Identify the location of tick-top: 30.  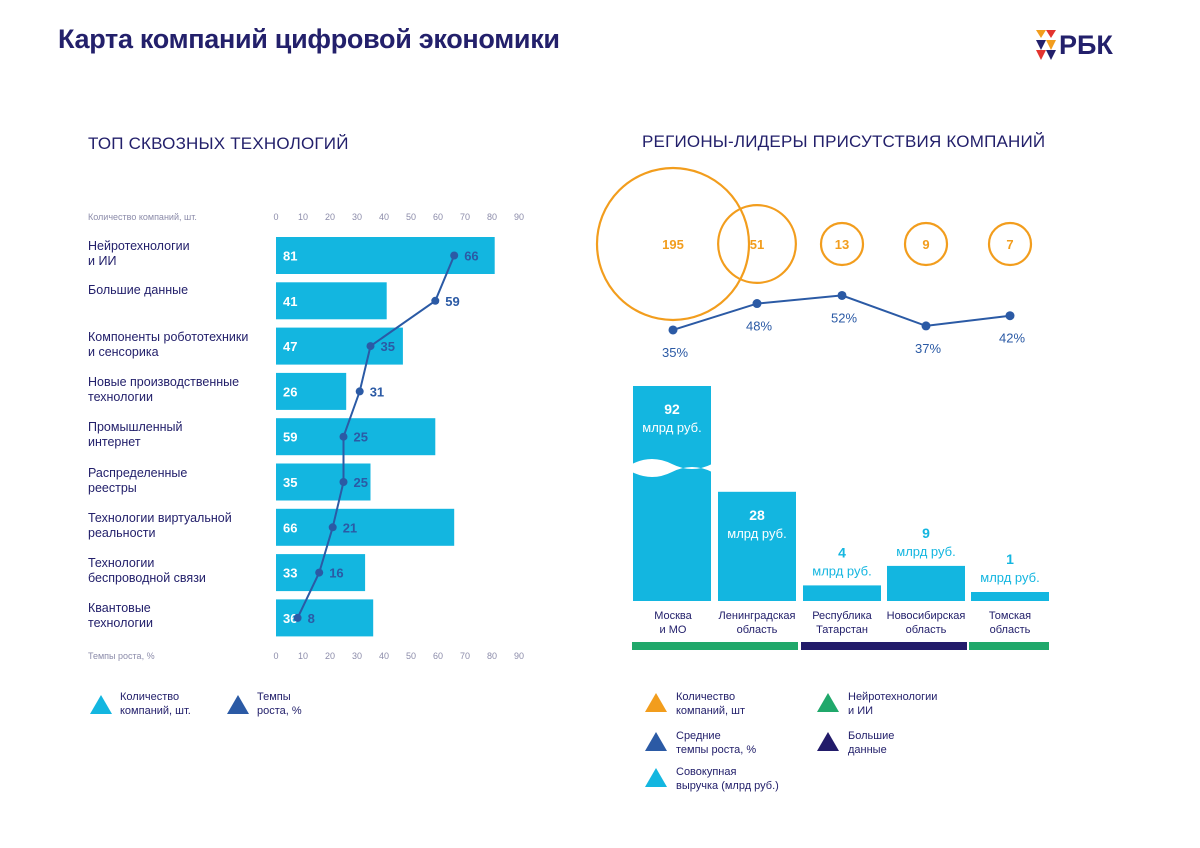
(357, 217).